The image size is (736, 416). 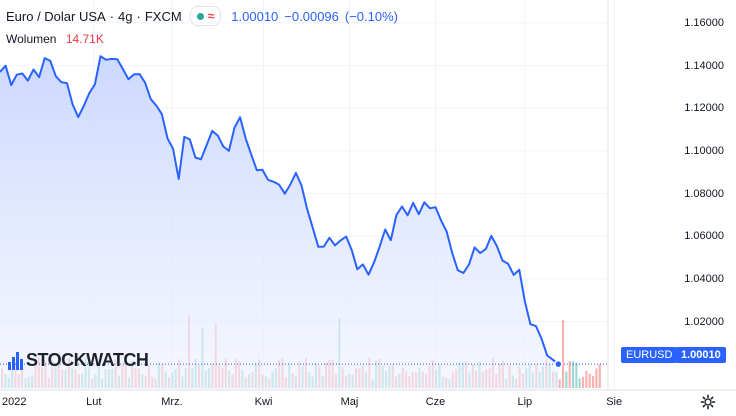 What do you see at coordinates (614, 402) in the screenshot?
I see `x-tick-label: Sie` at bounding box center [614, 402].